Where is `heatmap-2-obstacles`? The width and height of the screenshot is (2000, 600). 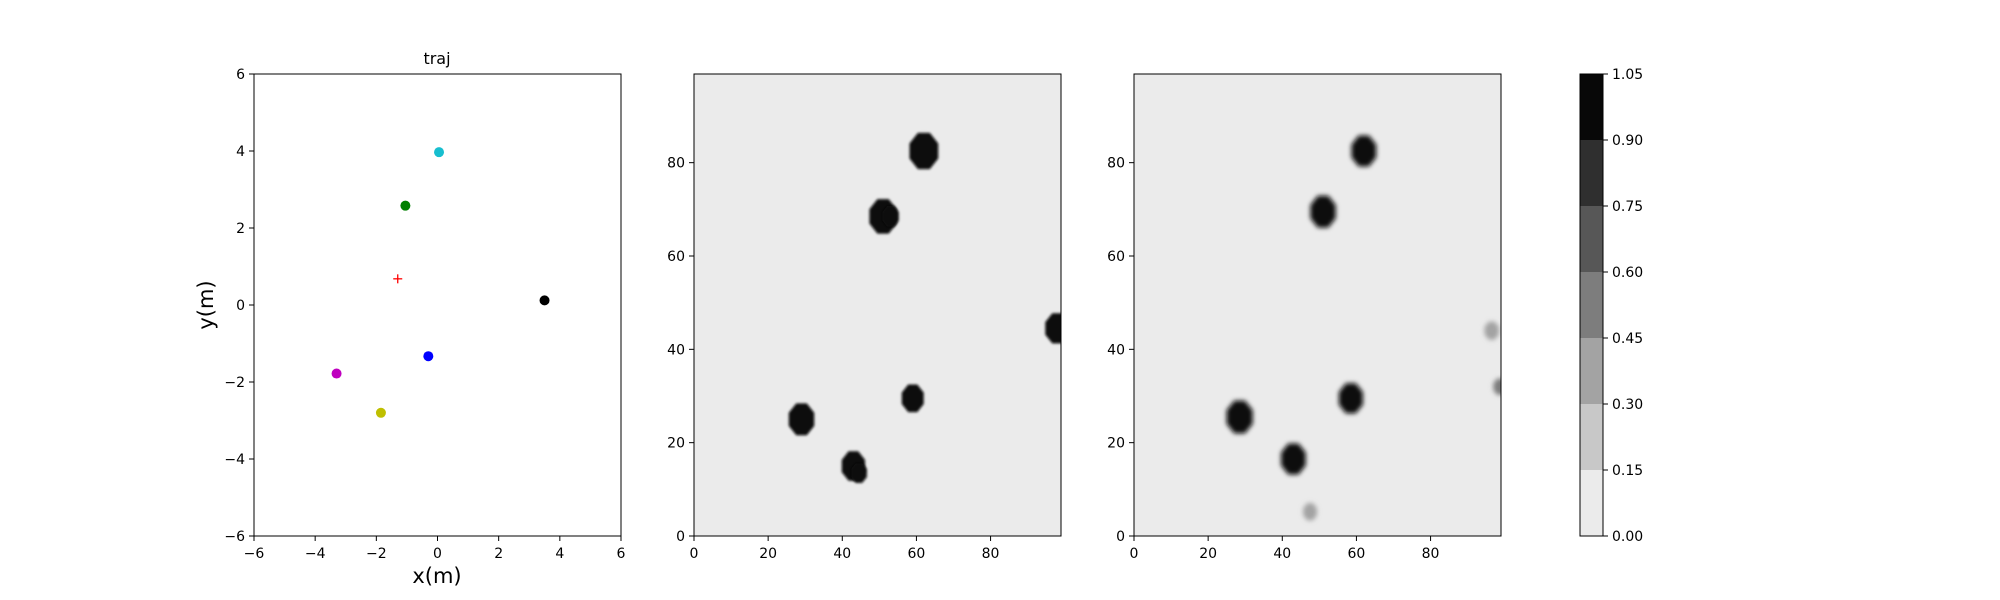
heatmap-2-obstacles is located at coordinates (1363, 328).